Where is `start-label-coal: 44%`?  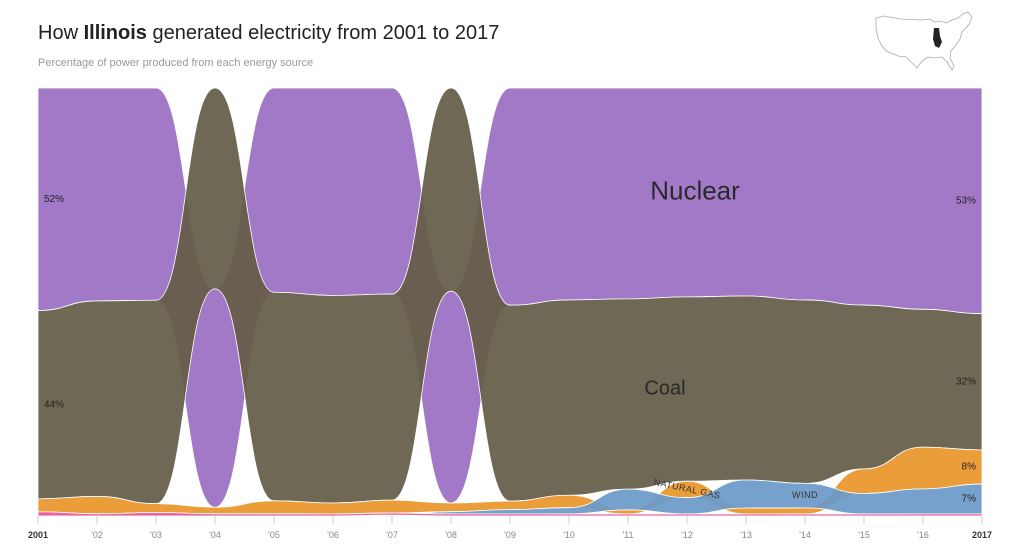 start-label-coal: 44% is located at coordinates (54, 404).